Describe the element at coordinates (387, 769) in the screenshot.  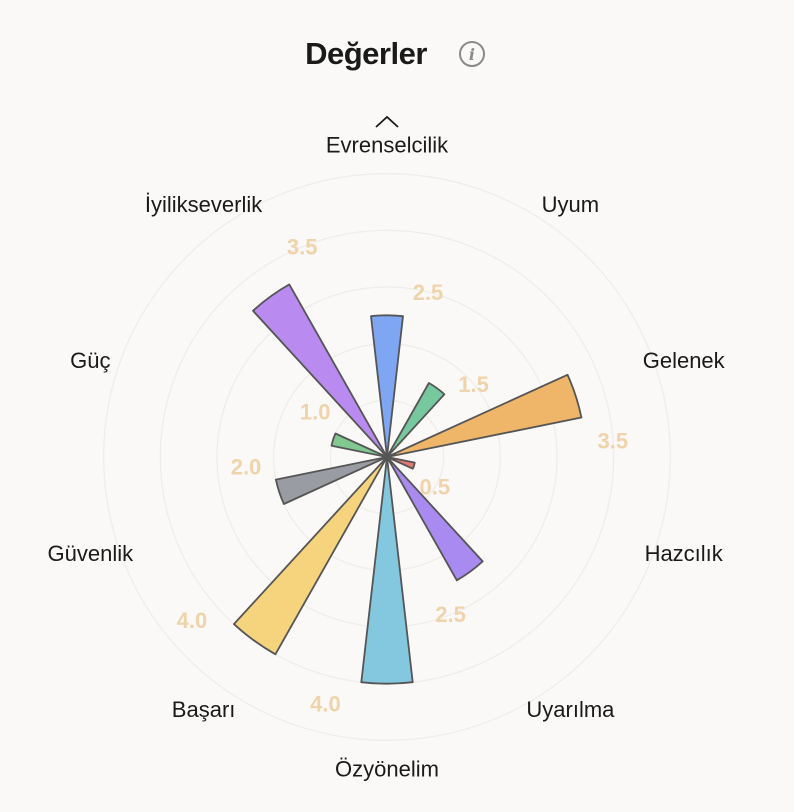
I see `category-label: Özyönelim` at that location.